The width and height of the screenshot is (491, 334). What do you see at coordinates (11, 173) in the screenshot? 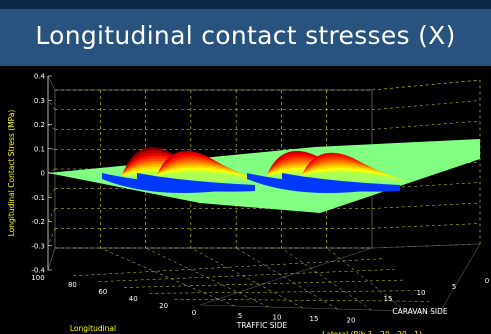
I see `z-axis-label: Longitudinal Contact Stress (MPa)` at bounding box center [11, 173].